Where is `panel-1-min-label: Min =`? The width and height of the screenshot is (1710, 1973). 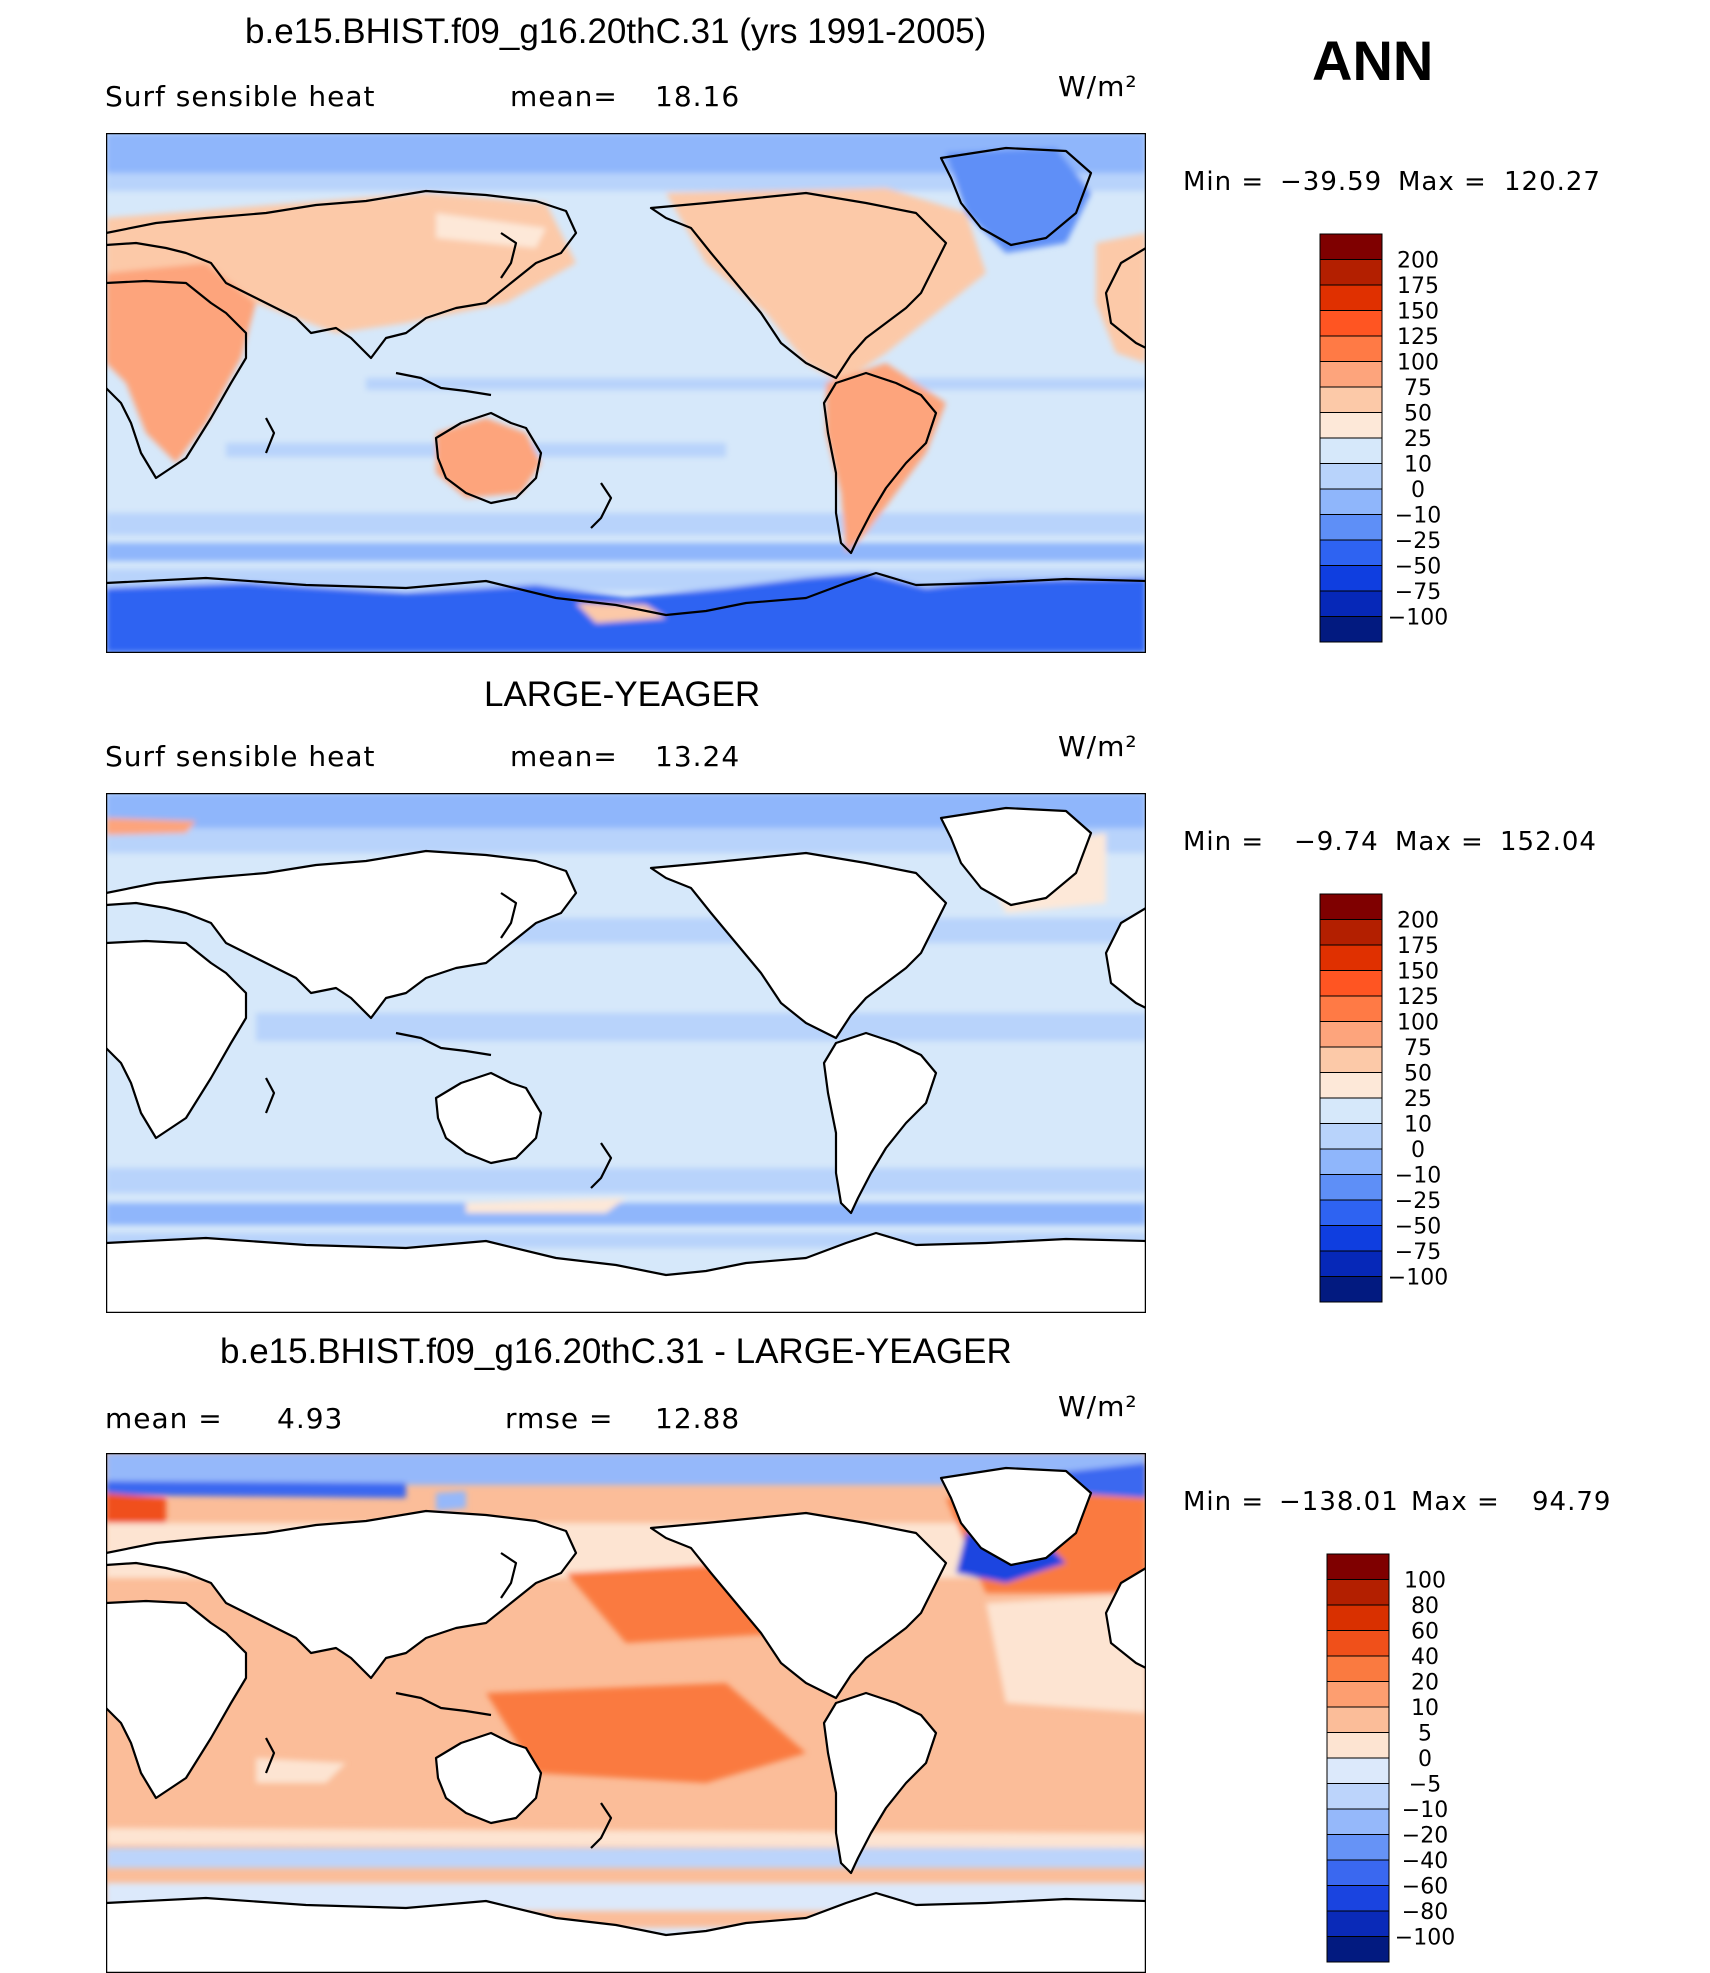 panel-1-min-label: Min = is located at coordinates (1224, 182).